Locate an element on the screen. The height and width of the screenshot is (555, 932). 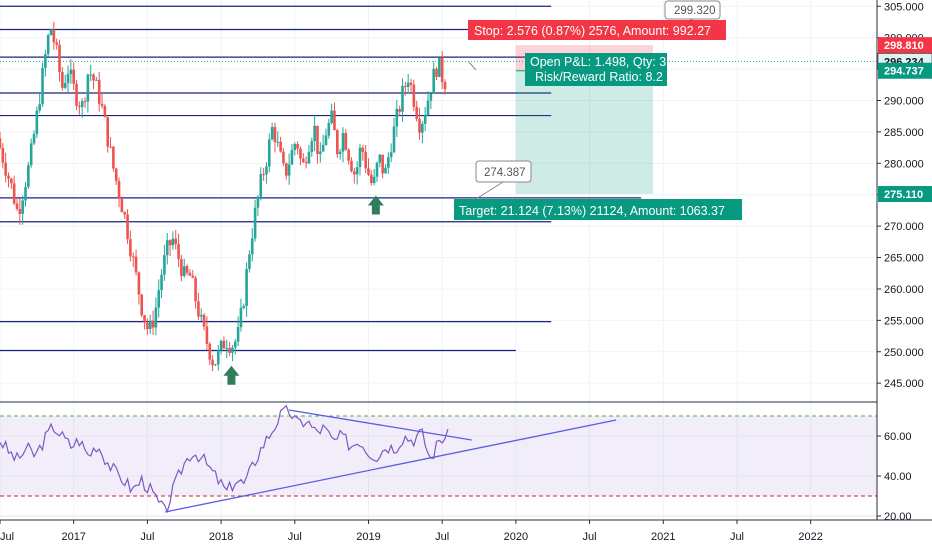
rsi-trendline is located at coordinates (390, 466).